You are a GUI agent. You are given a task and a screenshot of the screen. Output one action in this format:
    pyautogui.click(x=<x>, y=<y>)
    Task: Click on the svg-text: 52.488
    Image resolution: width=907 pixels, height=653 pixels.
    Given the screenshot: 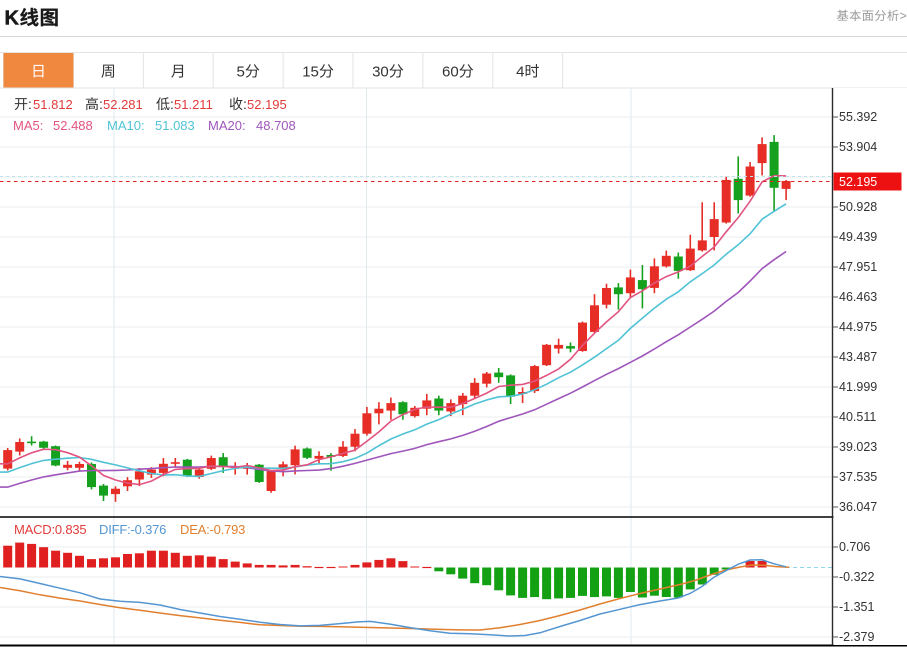 What is the action you would take?
    pyautogui.click(x=73, y=125)
    